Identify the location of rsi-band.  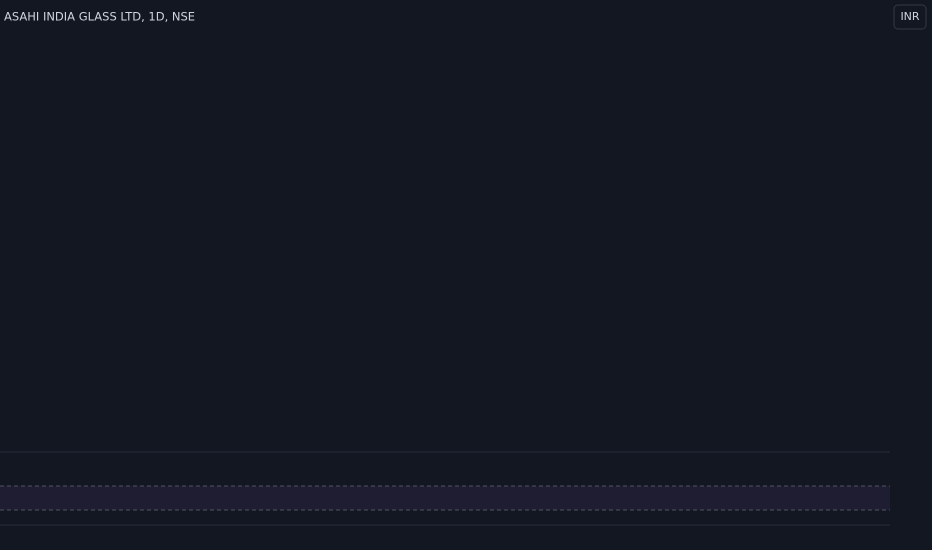
(445, 498).